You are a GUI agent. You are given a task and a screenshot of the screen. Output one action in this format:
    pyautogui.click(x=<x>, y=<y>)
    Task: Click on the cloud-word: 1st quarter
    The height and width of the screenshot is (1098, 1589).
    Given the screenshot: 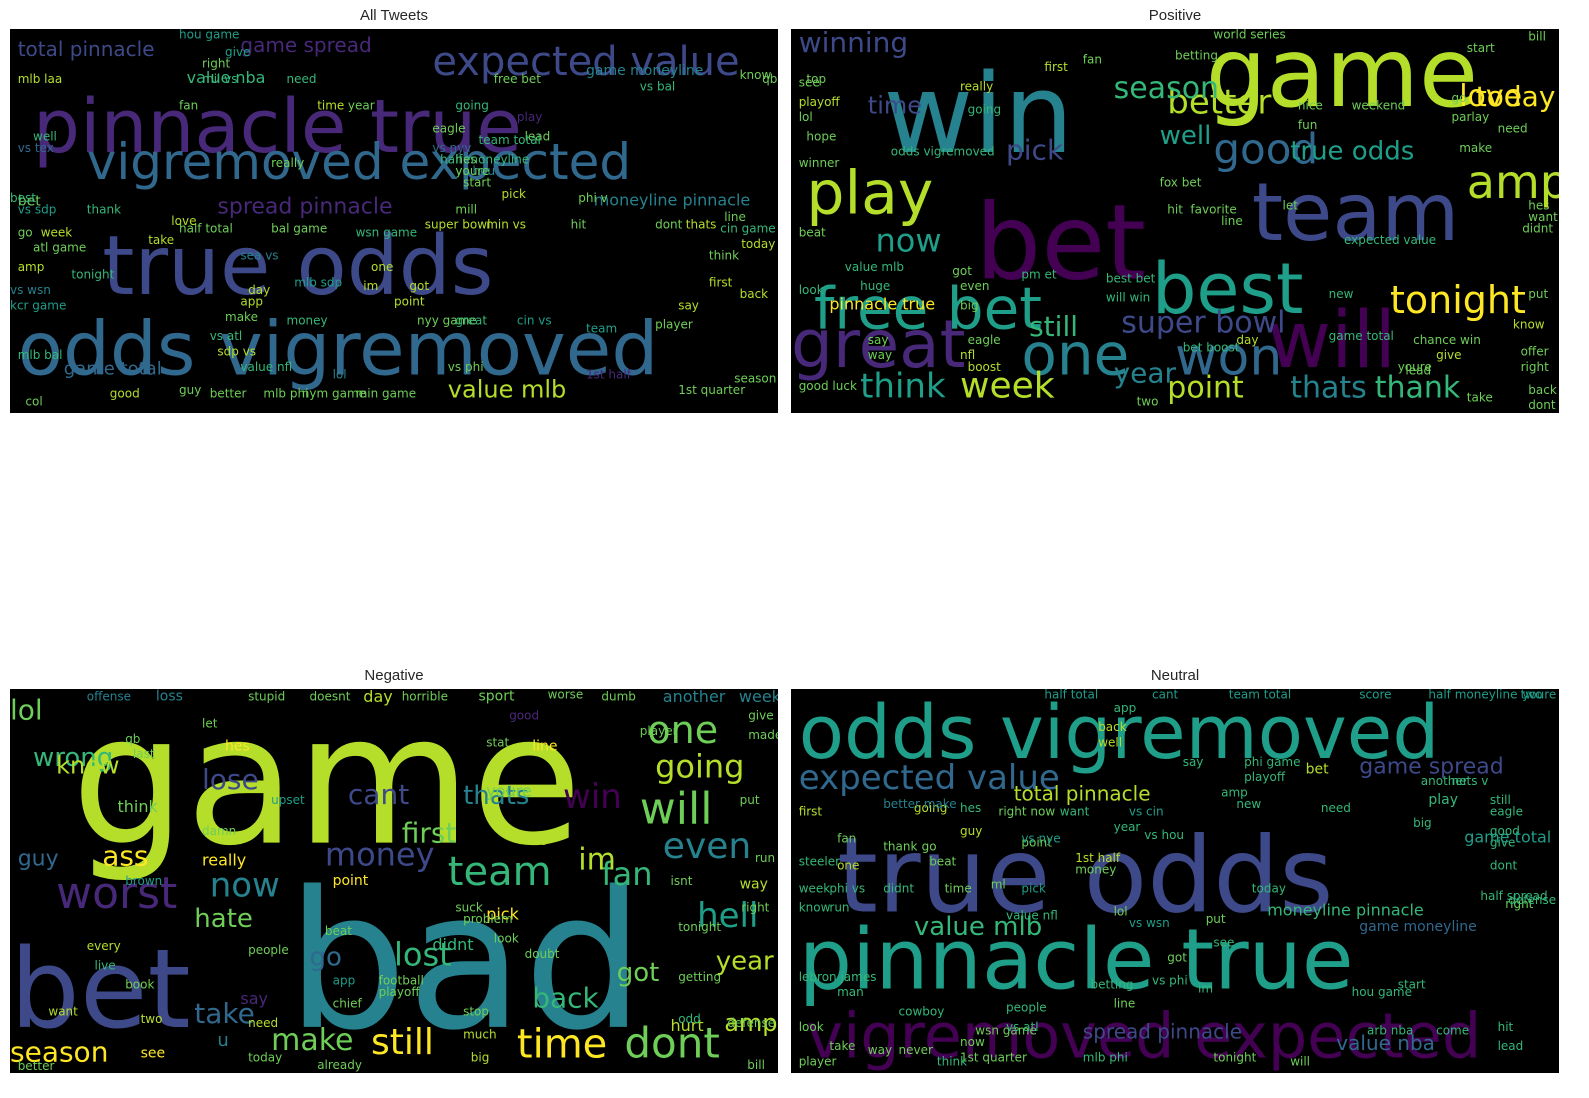 What is the action you would take?
    pyautogui.click(x=993, y=1058)
    